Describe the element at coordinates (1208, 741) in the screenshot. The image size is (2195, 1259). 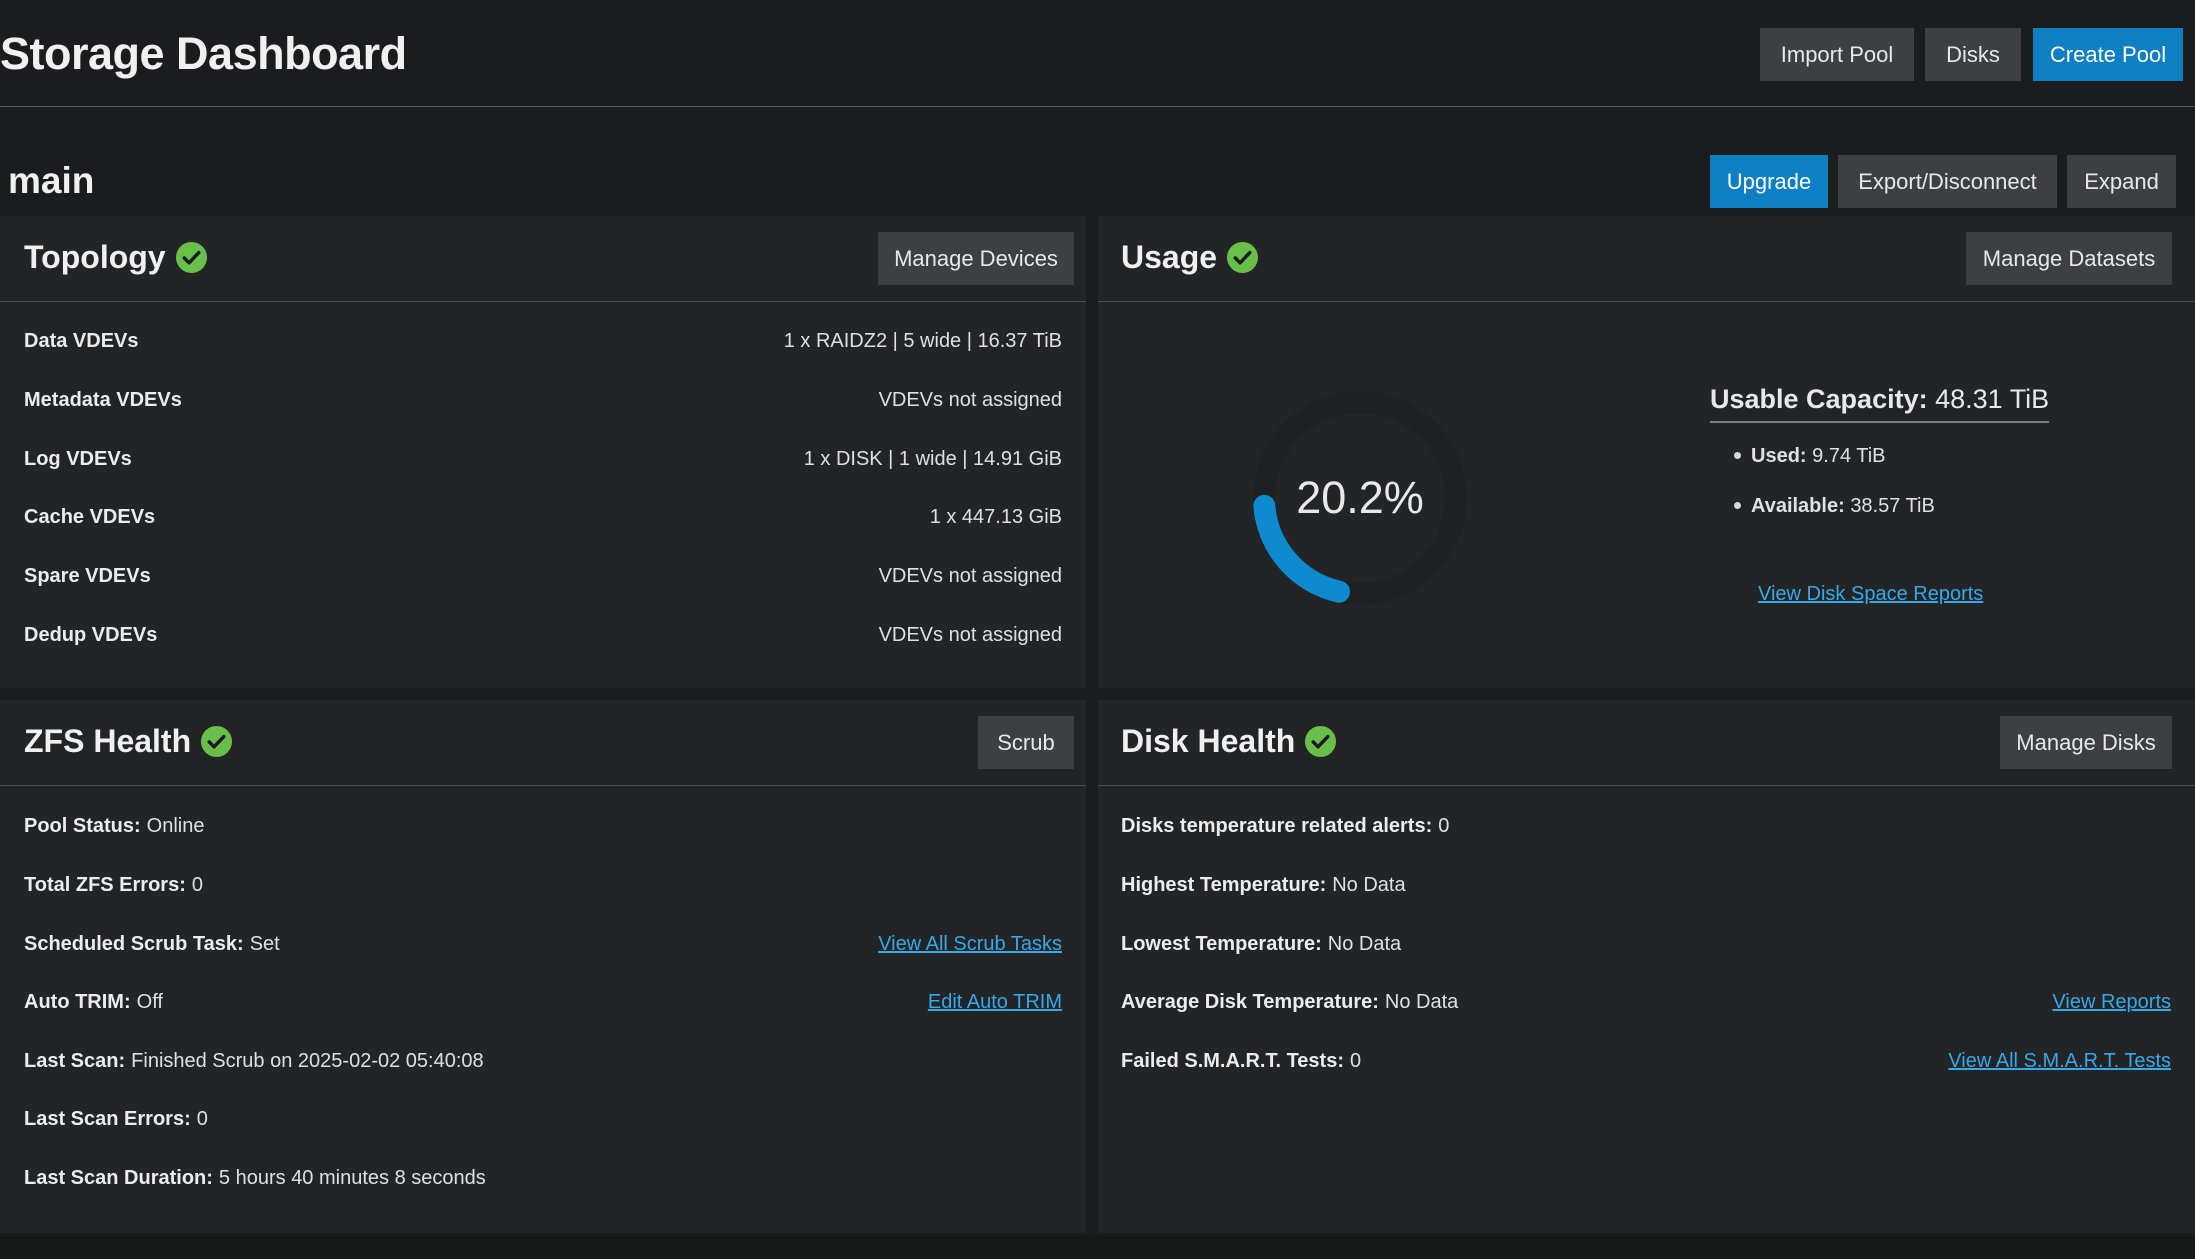
I see `disk-health-title-text: Disk Health` at that location.